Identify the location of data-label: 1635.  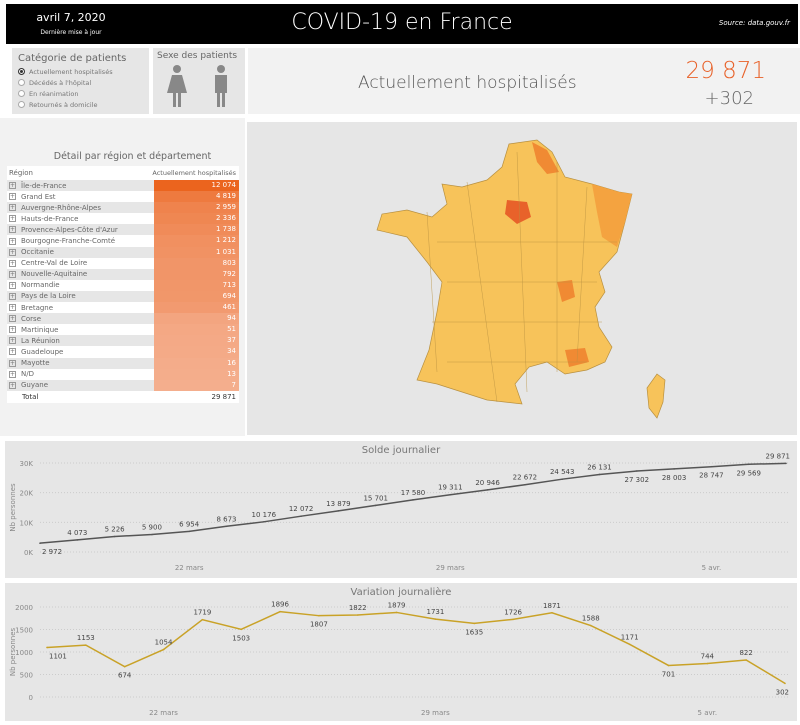
(474, 632).